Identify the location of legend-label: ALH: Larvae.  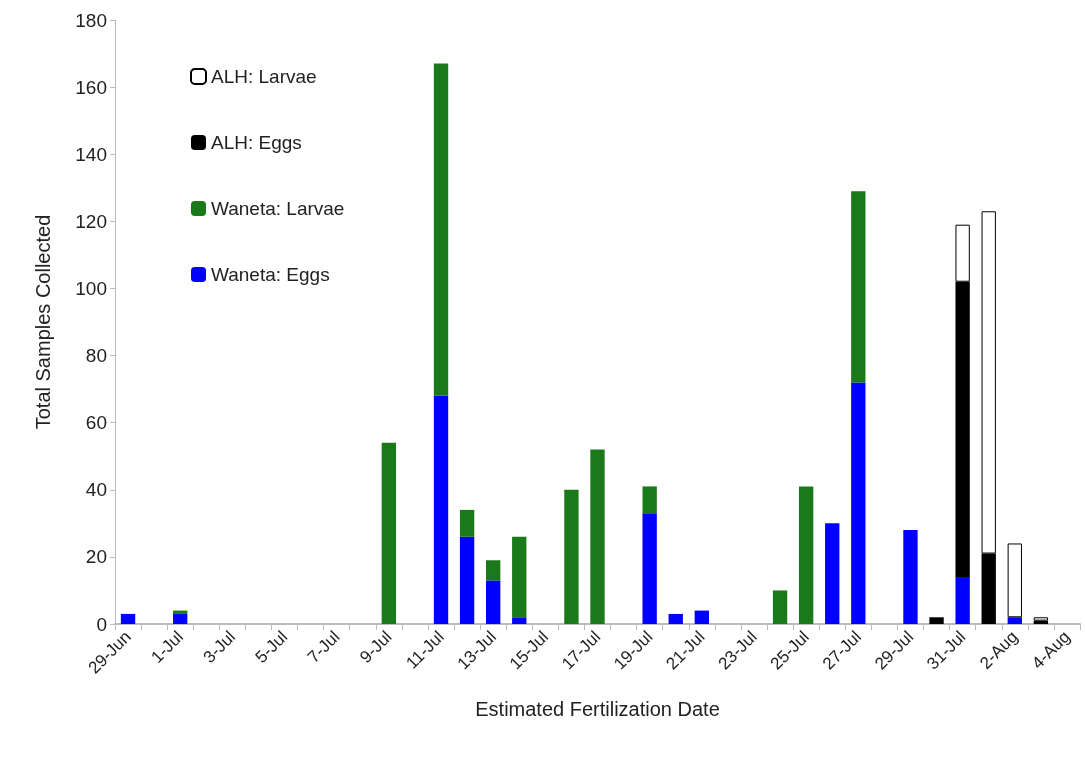
(264, 76).